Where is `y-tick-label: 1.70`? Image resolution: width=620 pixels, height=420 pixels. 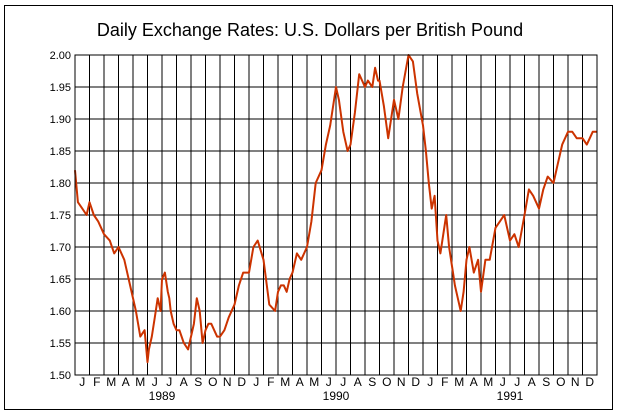 y-tick-label: 1.70 is located at coordinates (60, 248).